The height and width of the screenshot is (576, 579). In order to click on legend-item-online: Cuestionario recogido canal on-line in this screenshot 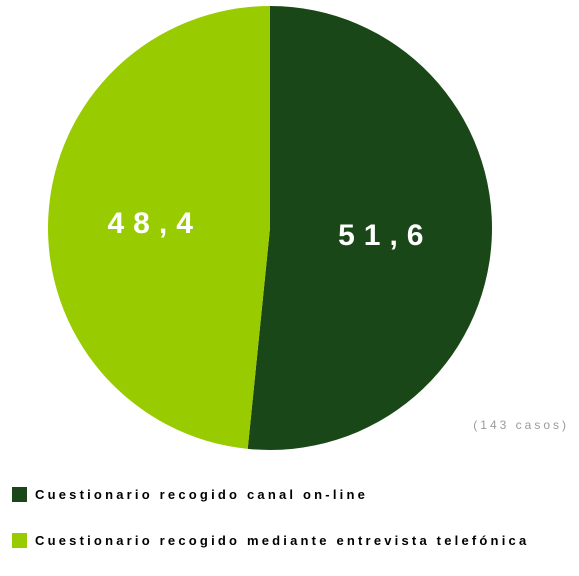, I will do `click(295, 494)`.